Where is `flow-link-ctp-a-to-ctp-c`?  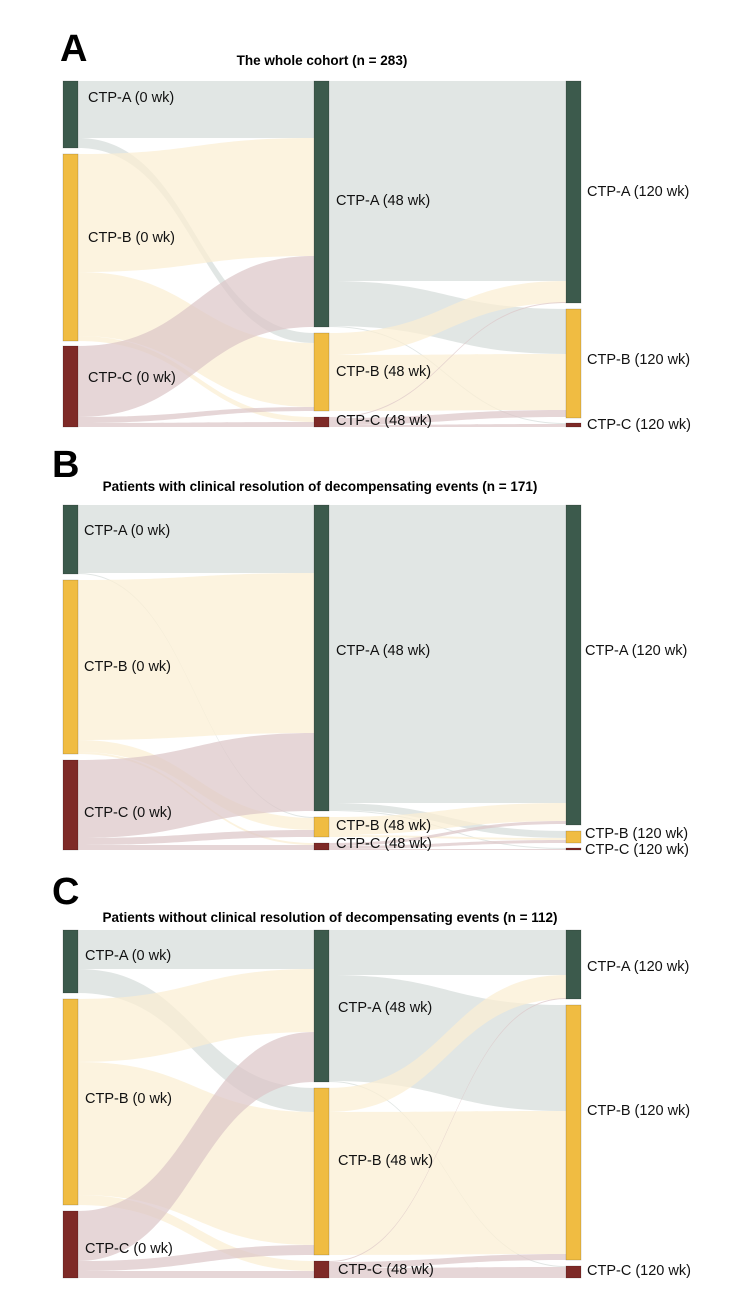 flow-link-ctp-a-to-ctp-c is located at coordinates (447, 829).